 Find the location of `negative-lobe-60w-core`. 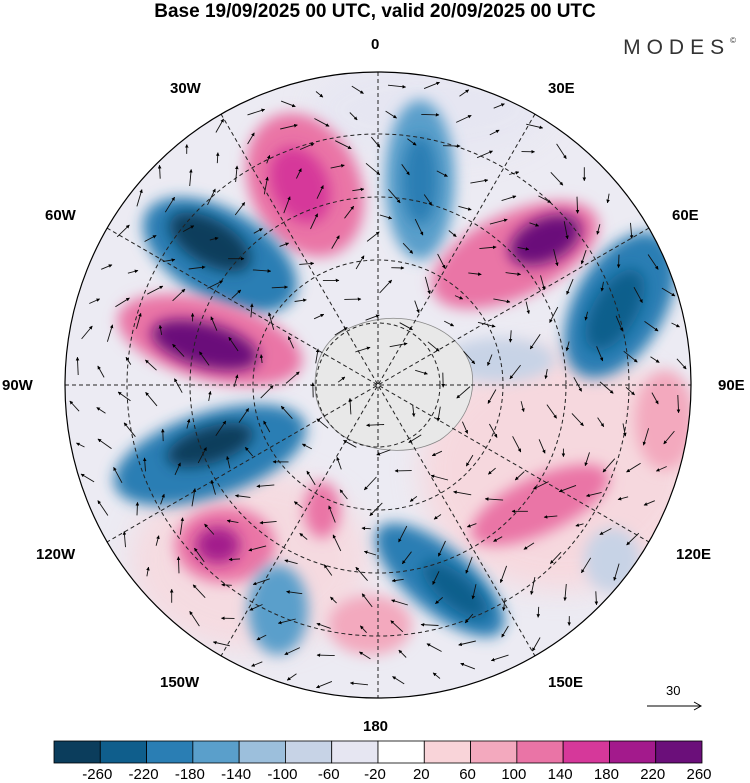

negative-lobe-60w-core is located at coordinates (210, 242).